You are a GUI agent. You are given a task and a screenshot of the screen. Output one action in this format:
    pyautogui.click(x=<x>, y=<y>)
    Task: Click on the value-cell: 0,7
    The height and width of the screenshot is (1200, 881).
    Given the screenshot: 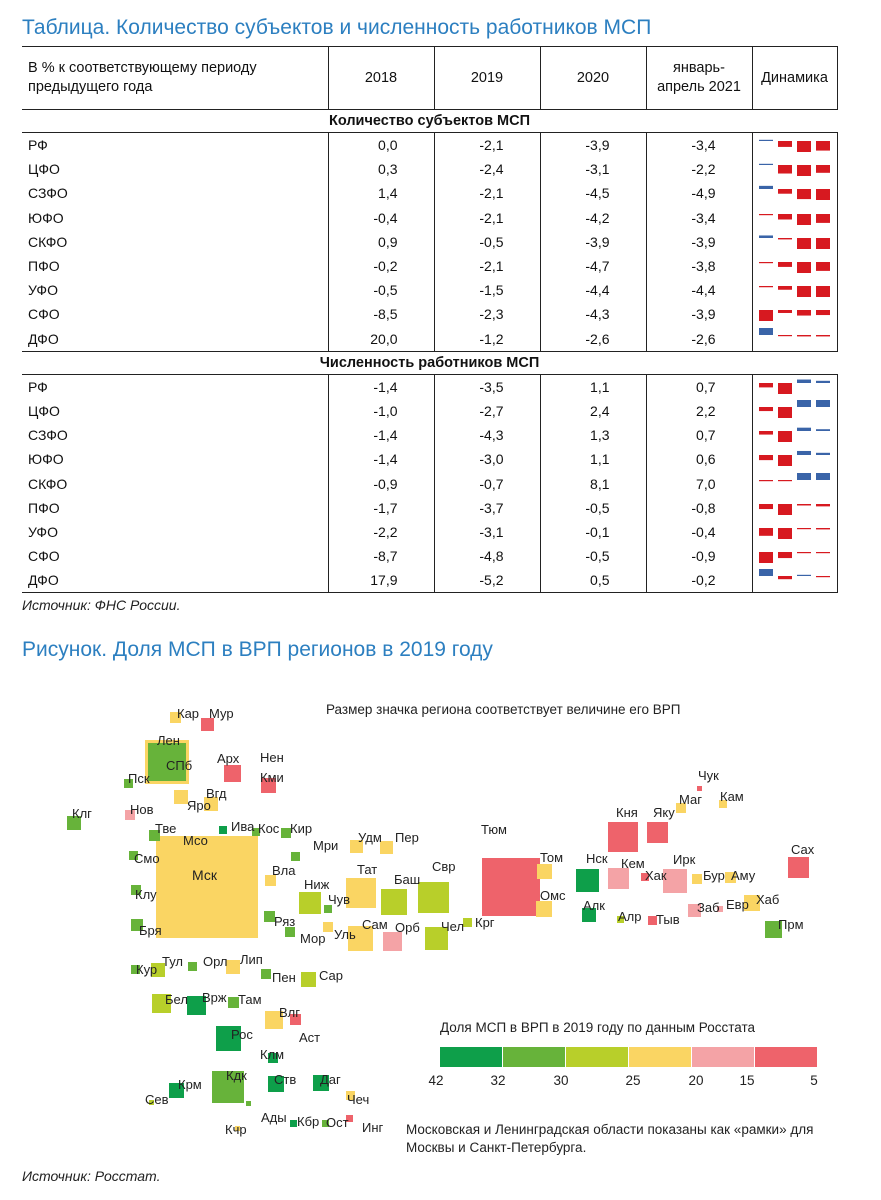 What is the action you would take?
    pyautogui.click(x=698, y=386)
    